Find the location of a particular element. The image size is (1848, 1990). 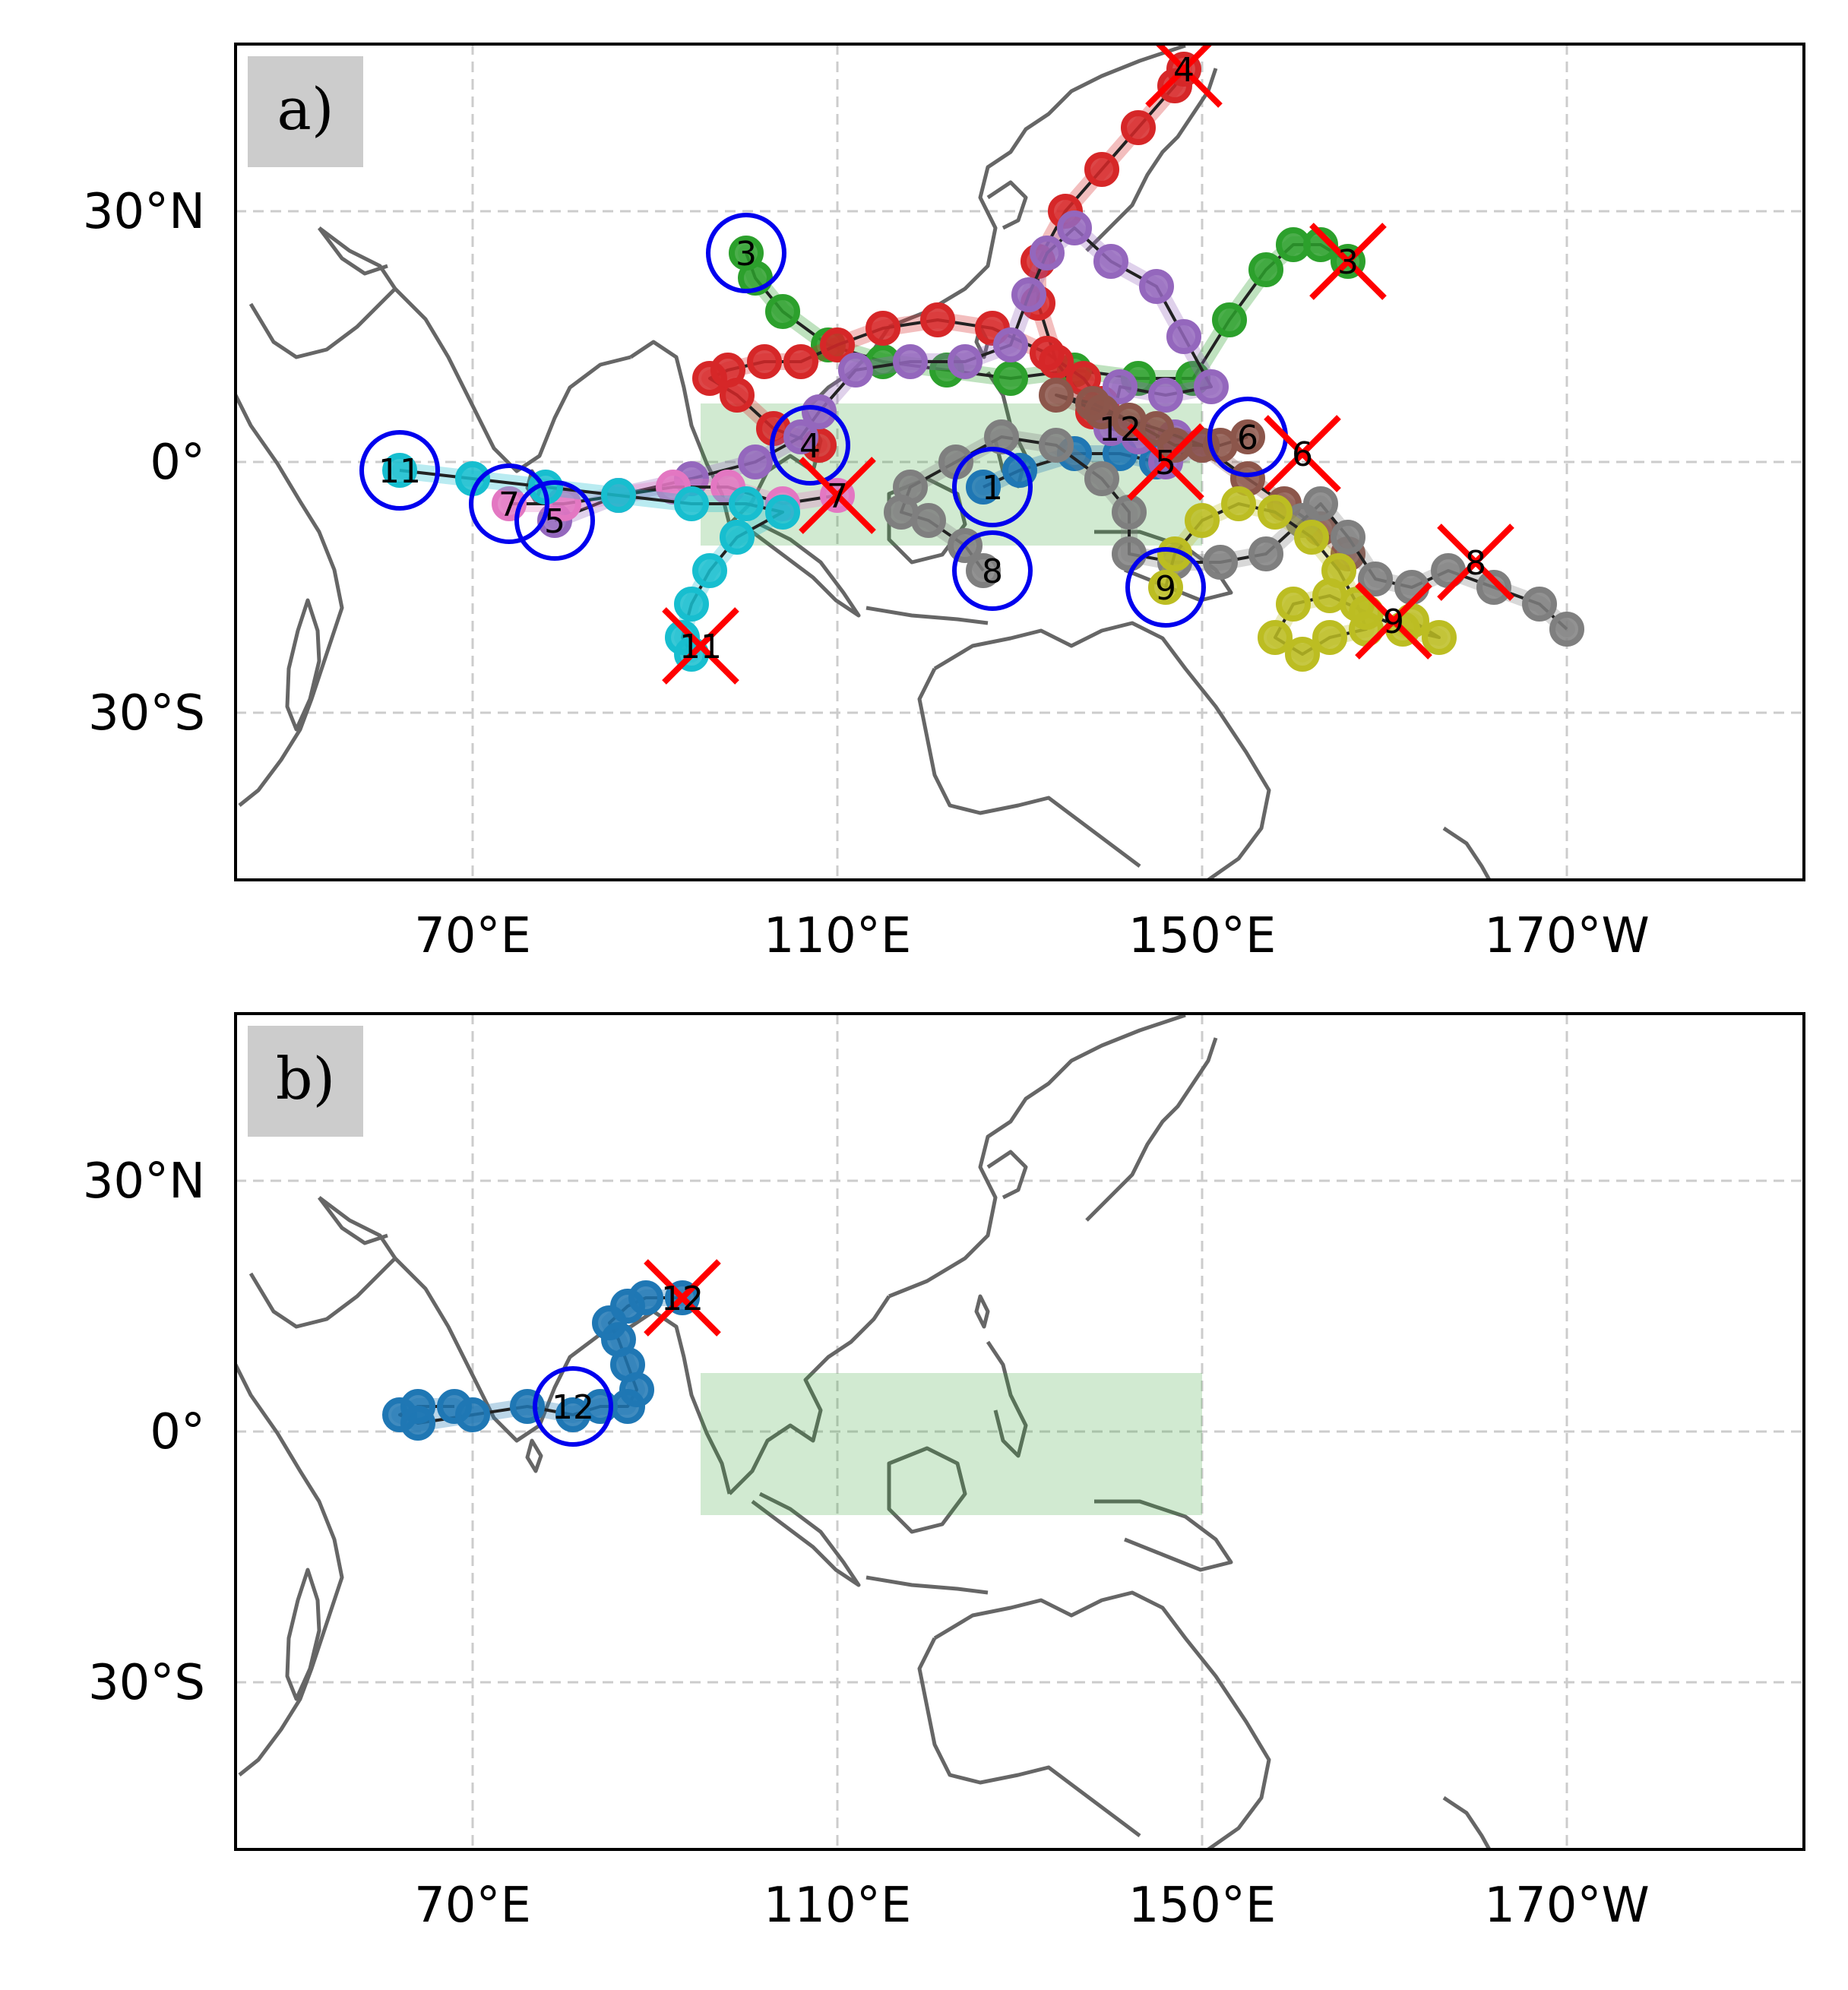

panel-b-storm-tracks is located at coordinates (792, 1397).